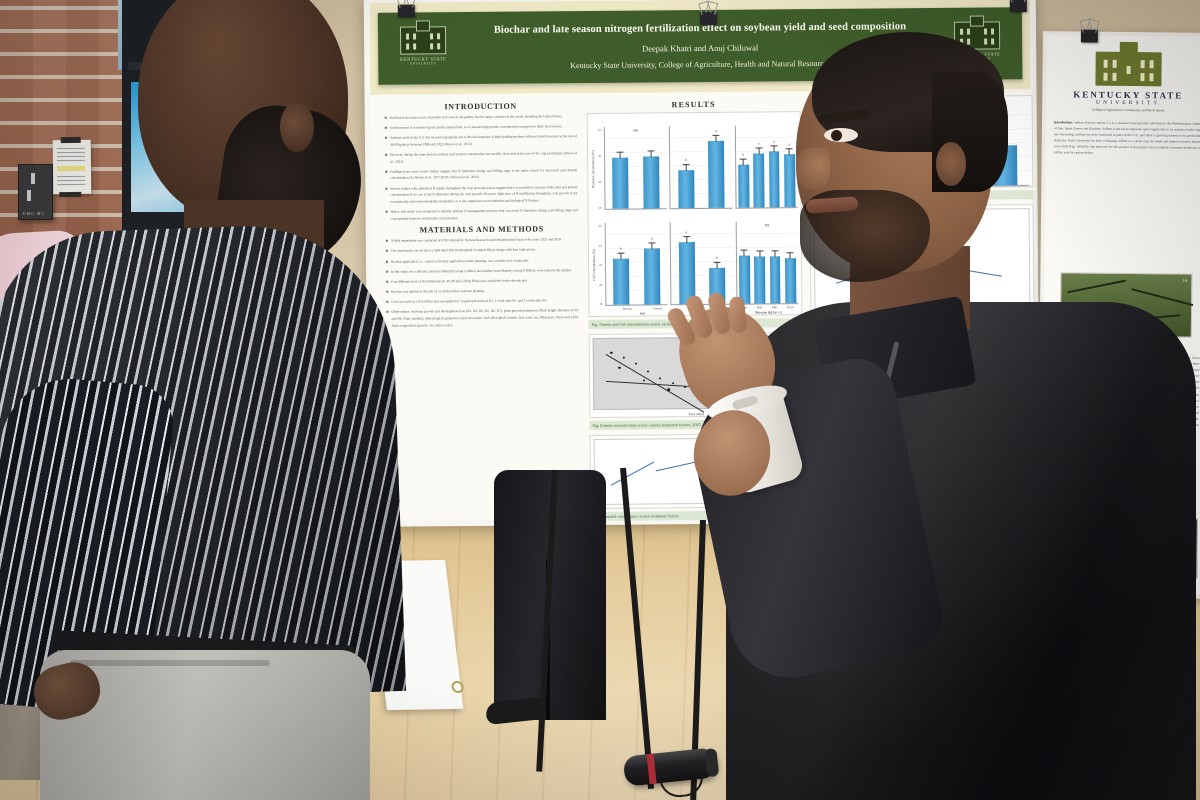  I want to click on ytick: 24, so click(600, 245).